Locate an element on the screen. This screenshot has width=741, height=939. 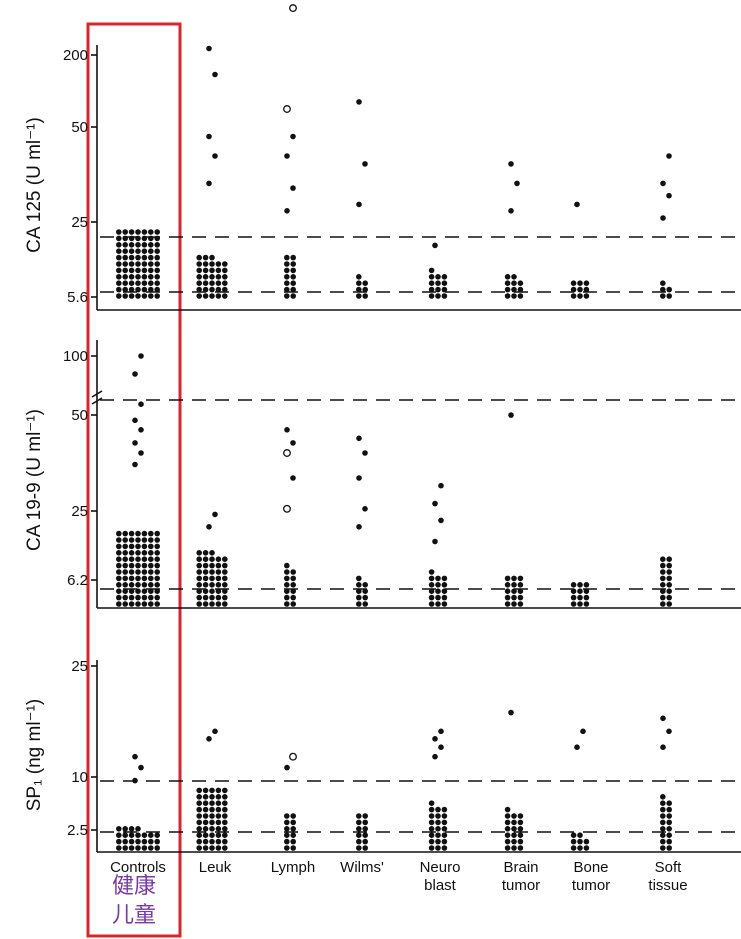
sp1-point-soft-tissue is located at coordinates (669, 841).